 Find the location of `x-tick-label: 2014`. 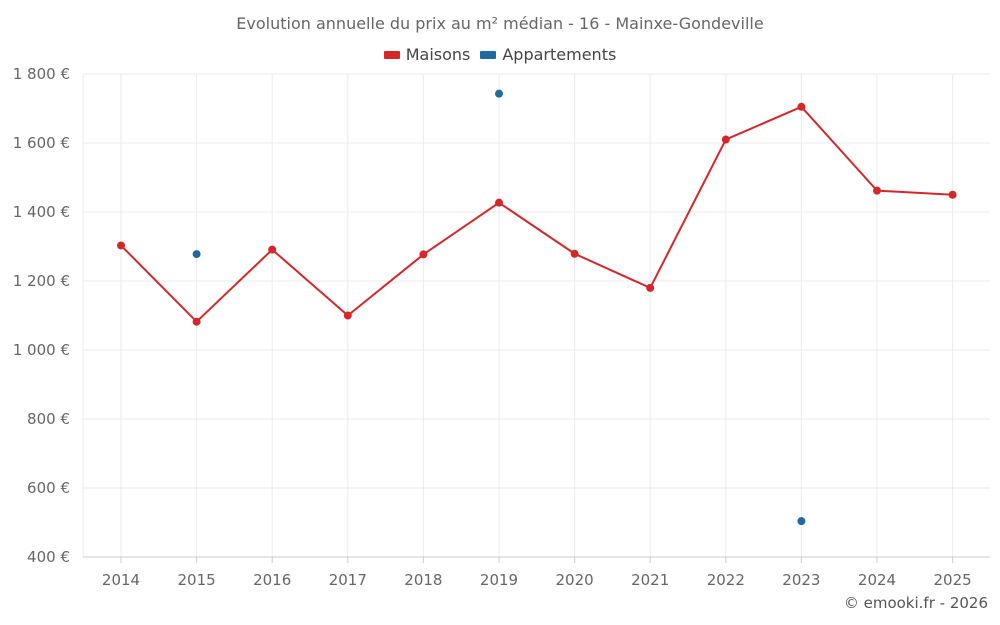

x-tick-label: 2014 is located at coordinates (121, 580).